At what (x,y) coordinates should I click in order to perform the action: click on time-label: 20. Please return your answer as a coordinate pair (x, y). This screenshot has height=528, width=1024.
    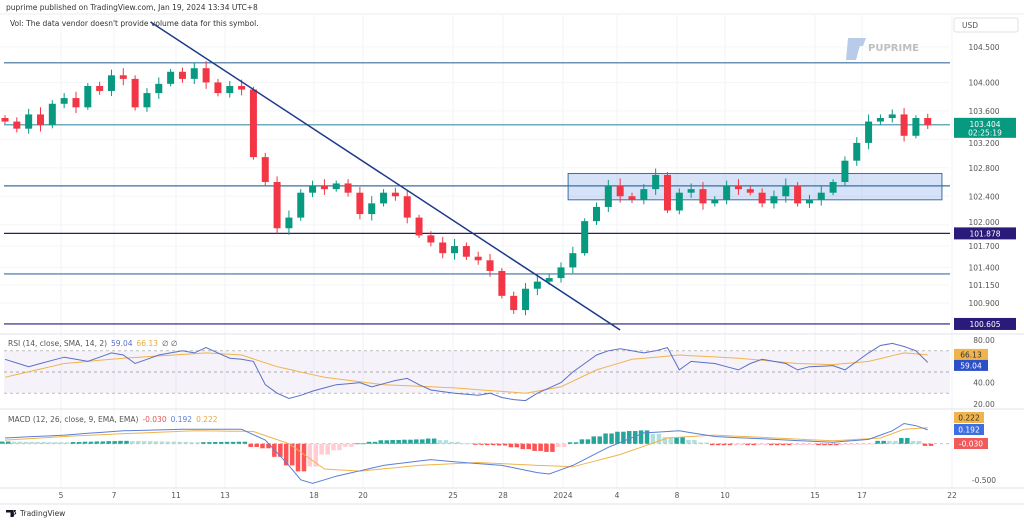
    Looking at the image, I should click on (363, 495).